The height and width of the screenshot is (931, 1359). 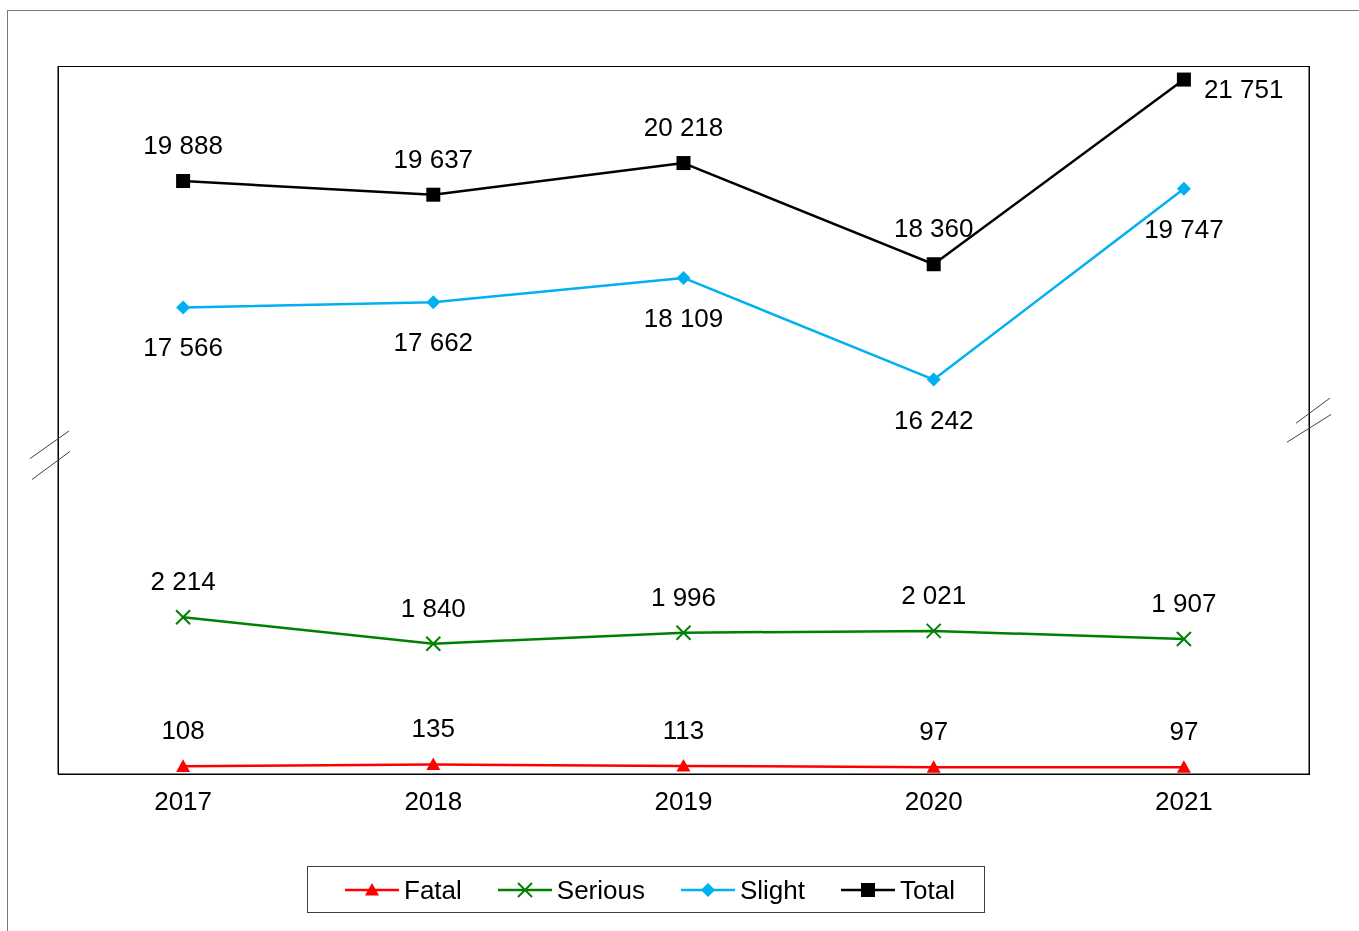 What do you see at coordinates (683, 730) in the screenshot?
I see `data-label: 113` at bounding box center [683, 730].